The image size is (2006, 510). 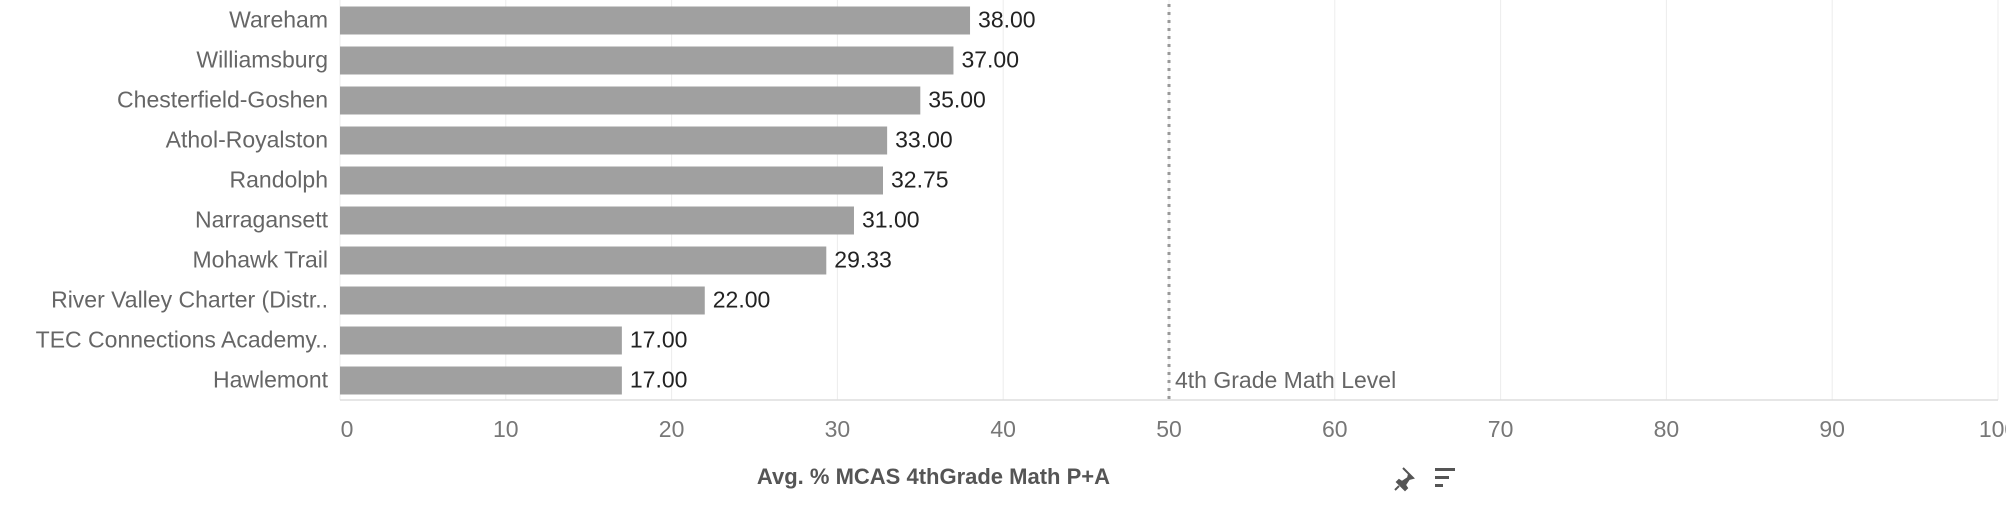 What do you see at coordinates (891, 220) in the screenshot?
I see `value-label: 31.00` at bounding box center [891, 220].